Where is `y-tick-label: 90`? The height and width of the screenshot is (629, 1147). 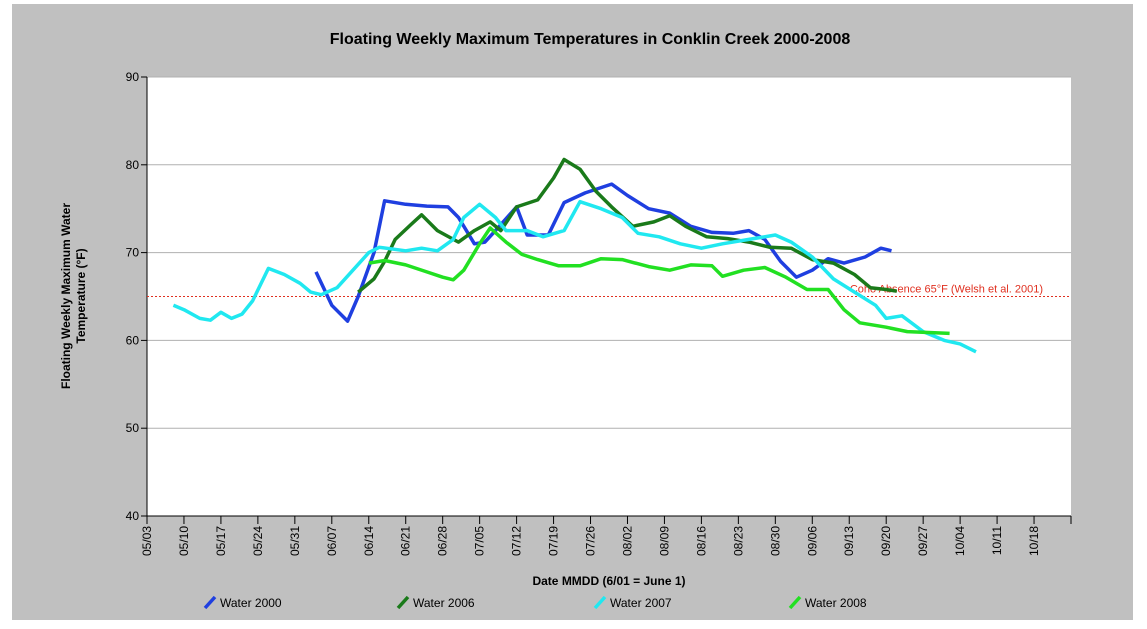 y-tick-label: 90 is located at coordinates (133, 77).